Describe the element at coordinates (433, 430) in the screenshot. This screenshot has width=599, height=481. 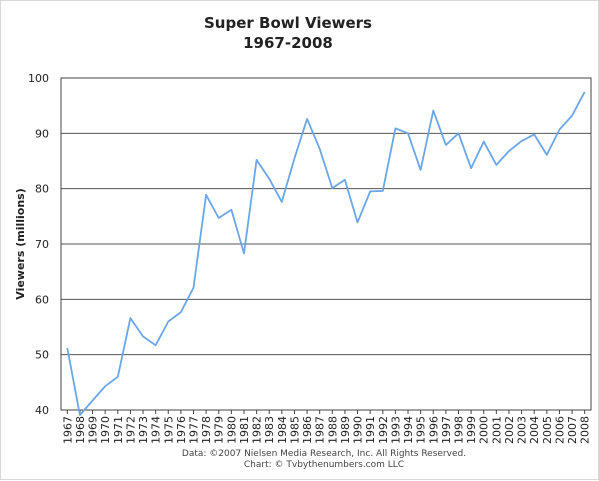
I see `x-tick-label: 1996` at that location.